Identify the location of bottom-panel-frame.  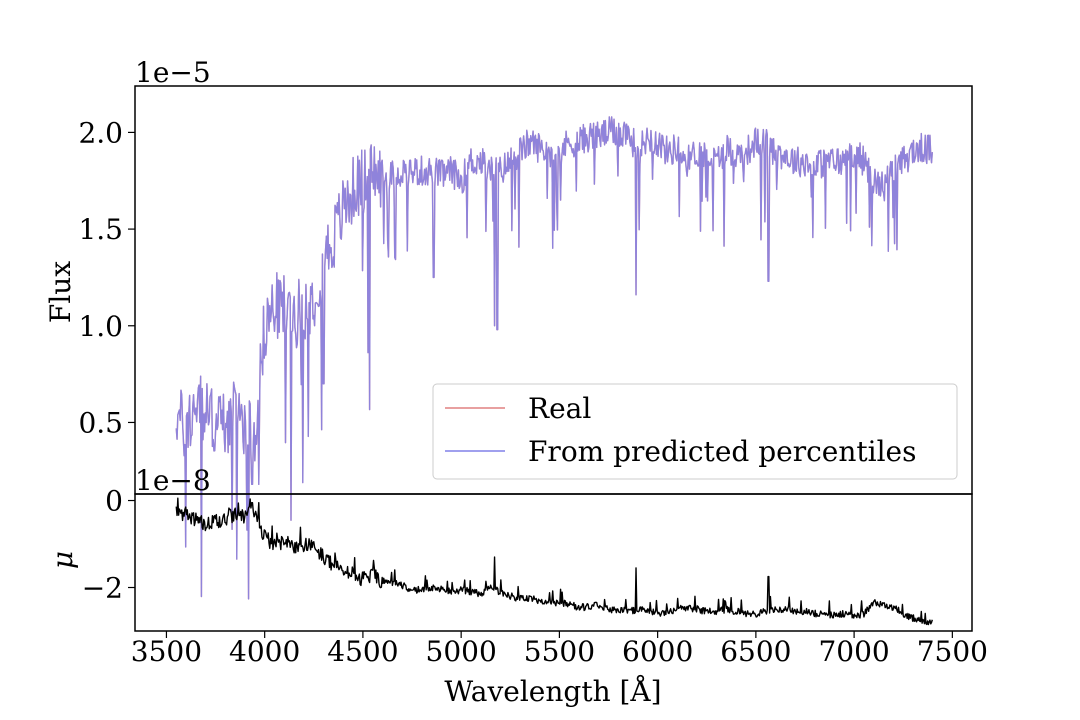
(553, 562).